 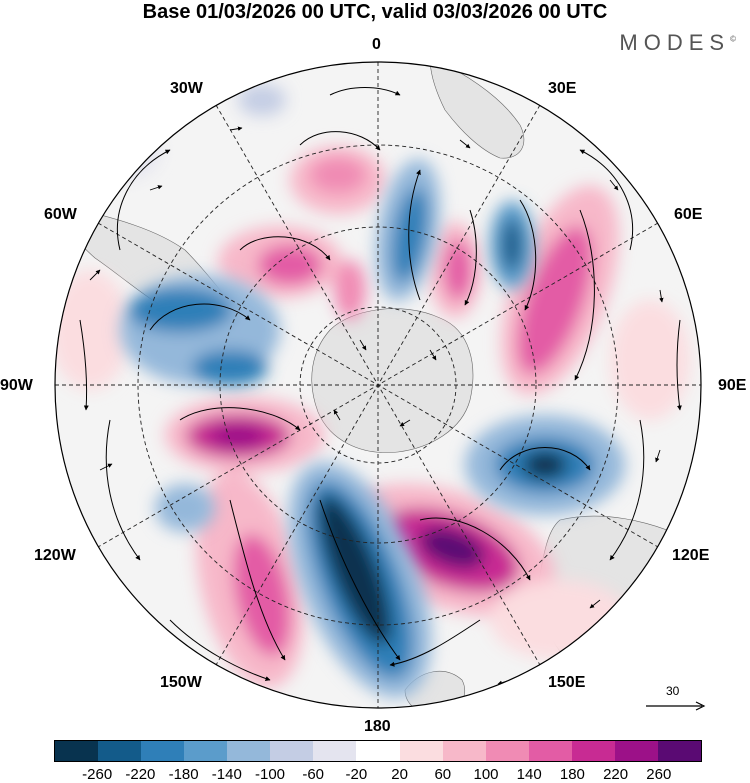 I want to click on lon-label-180: 180, so click(x=377, y=726).